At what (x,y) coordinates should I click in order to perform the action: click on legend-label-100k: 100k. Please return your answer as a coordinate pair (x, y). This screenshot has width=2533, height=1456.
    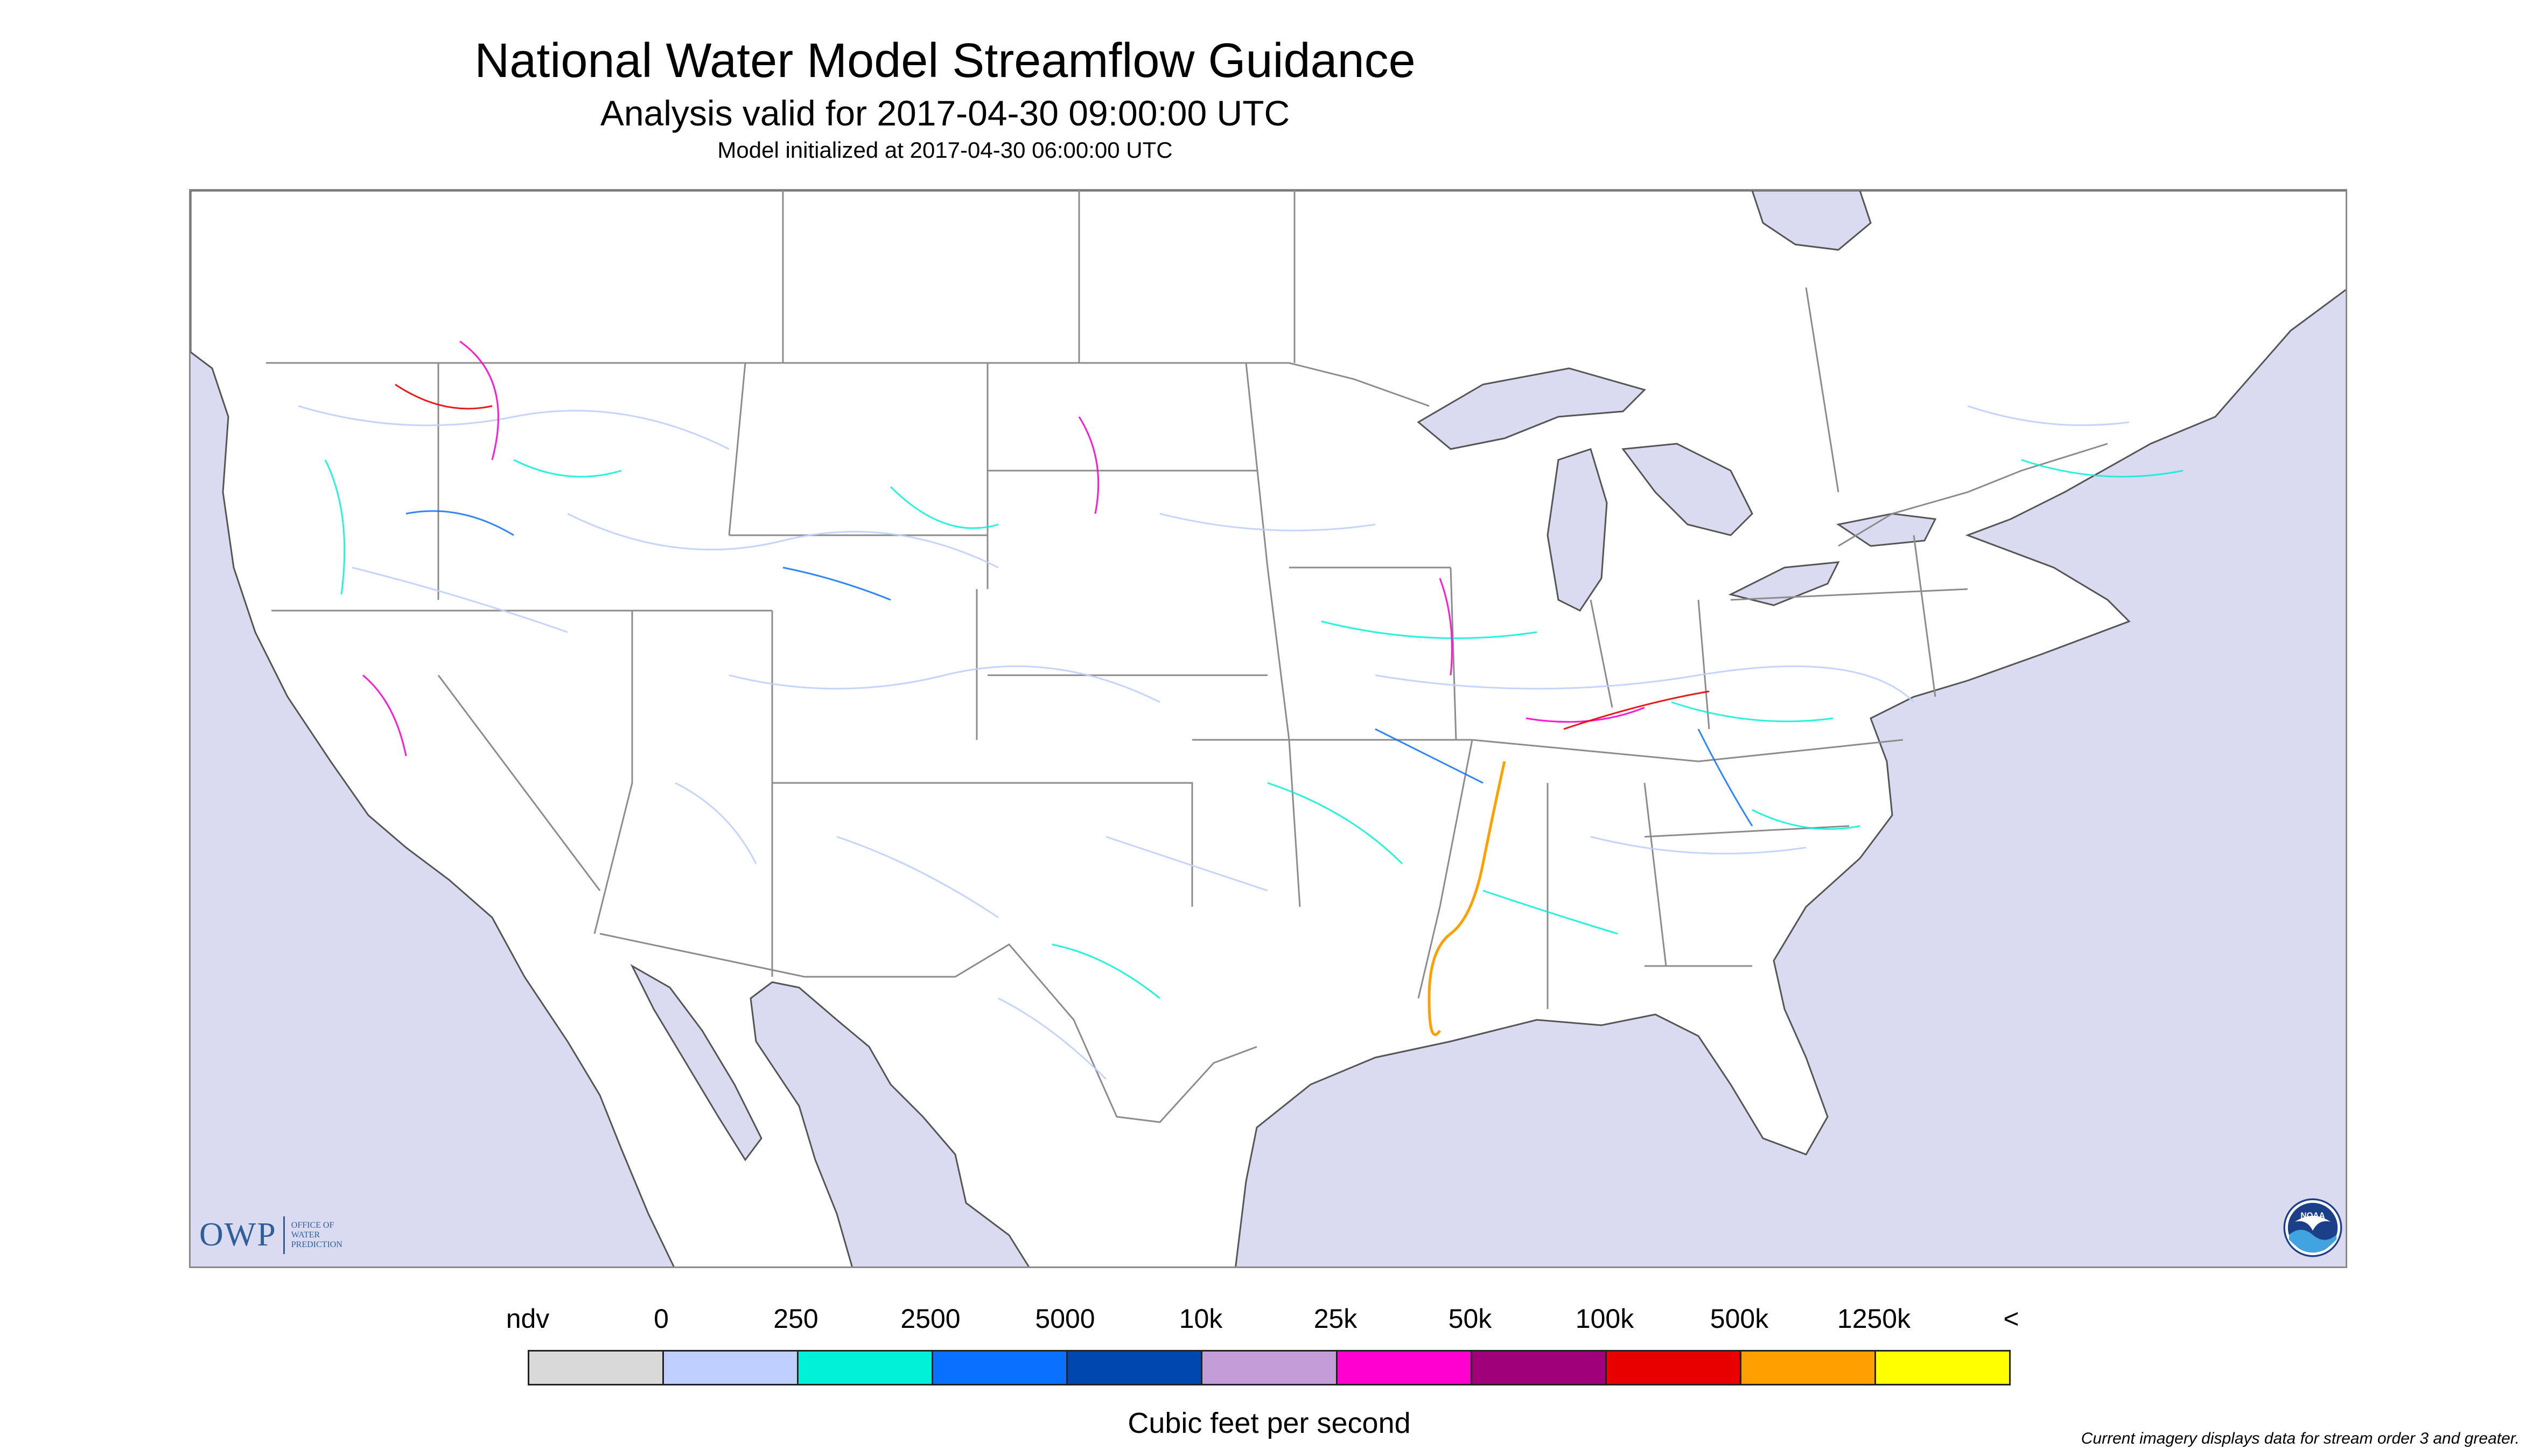
    Looking at the image, I should click on (1605, 1319).